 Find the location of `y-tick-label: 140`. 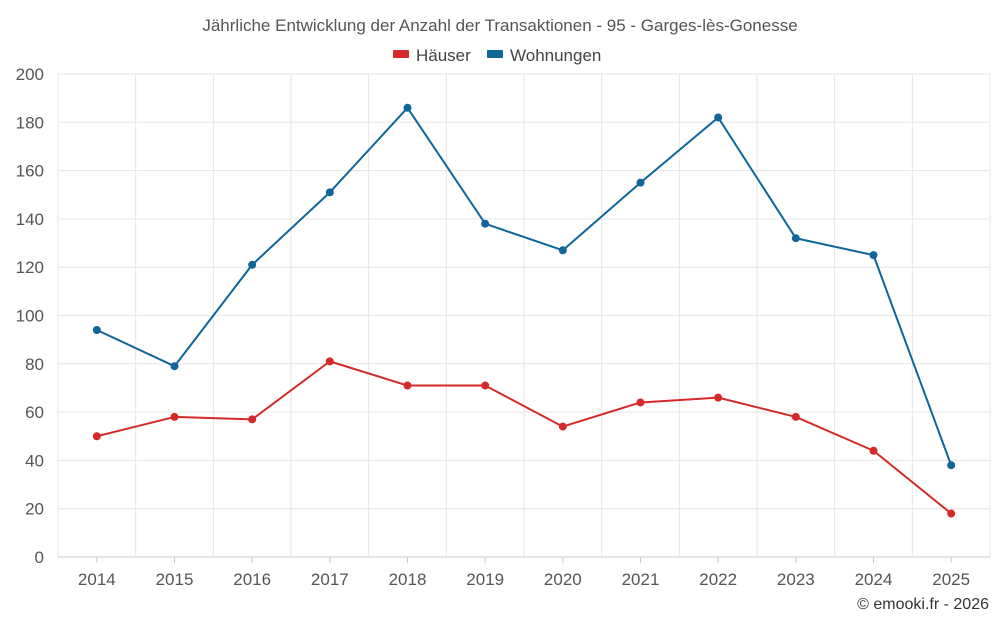

y-tick-label: 140 is located at coordinates (30, 219).